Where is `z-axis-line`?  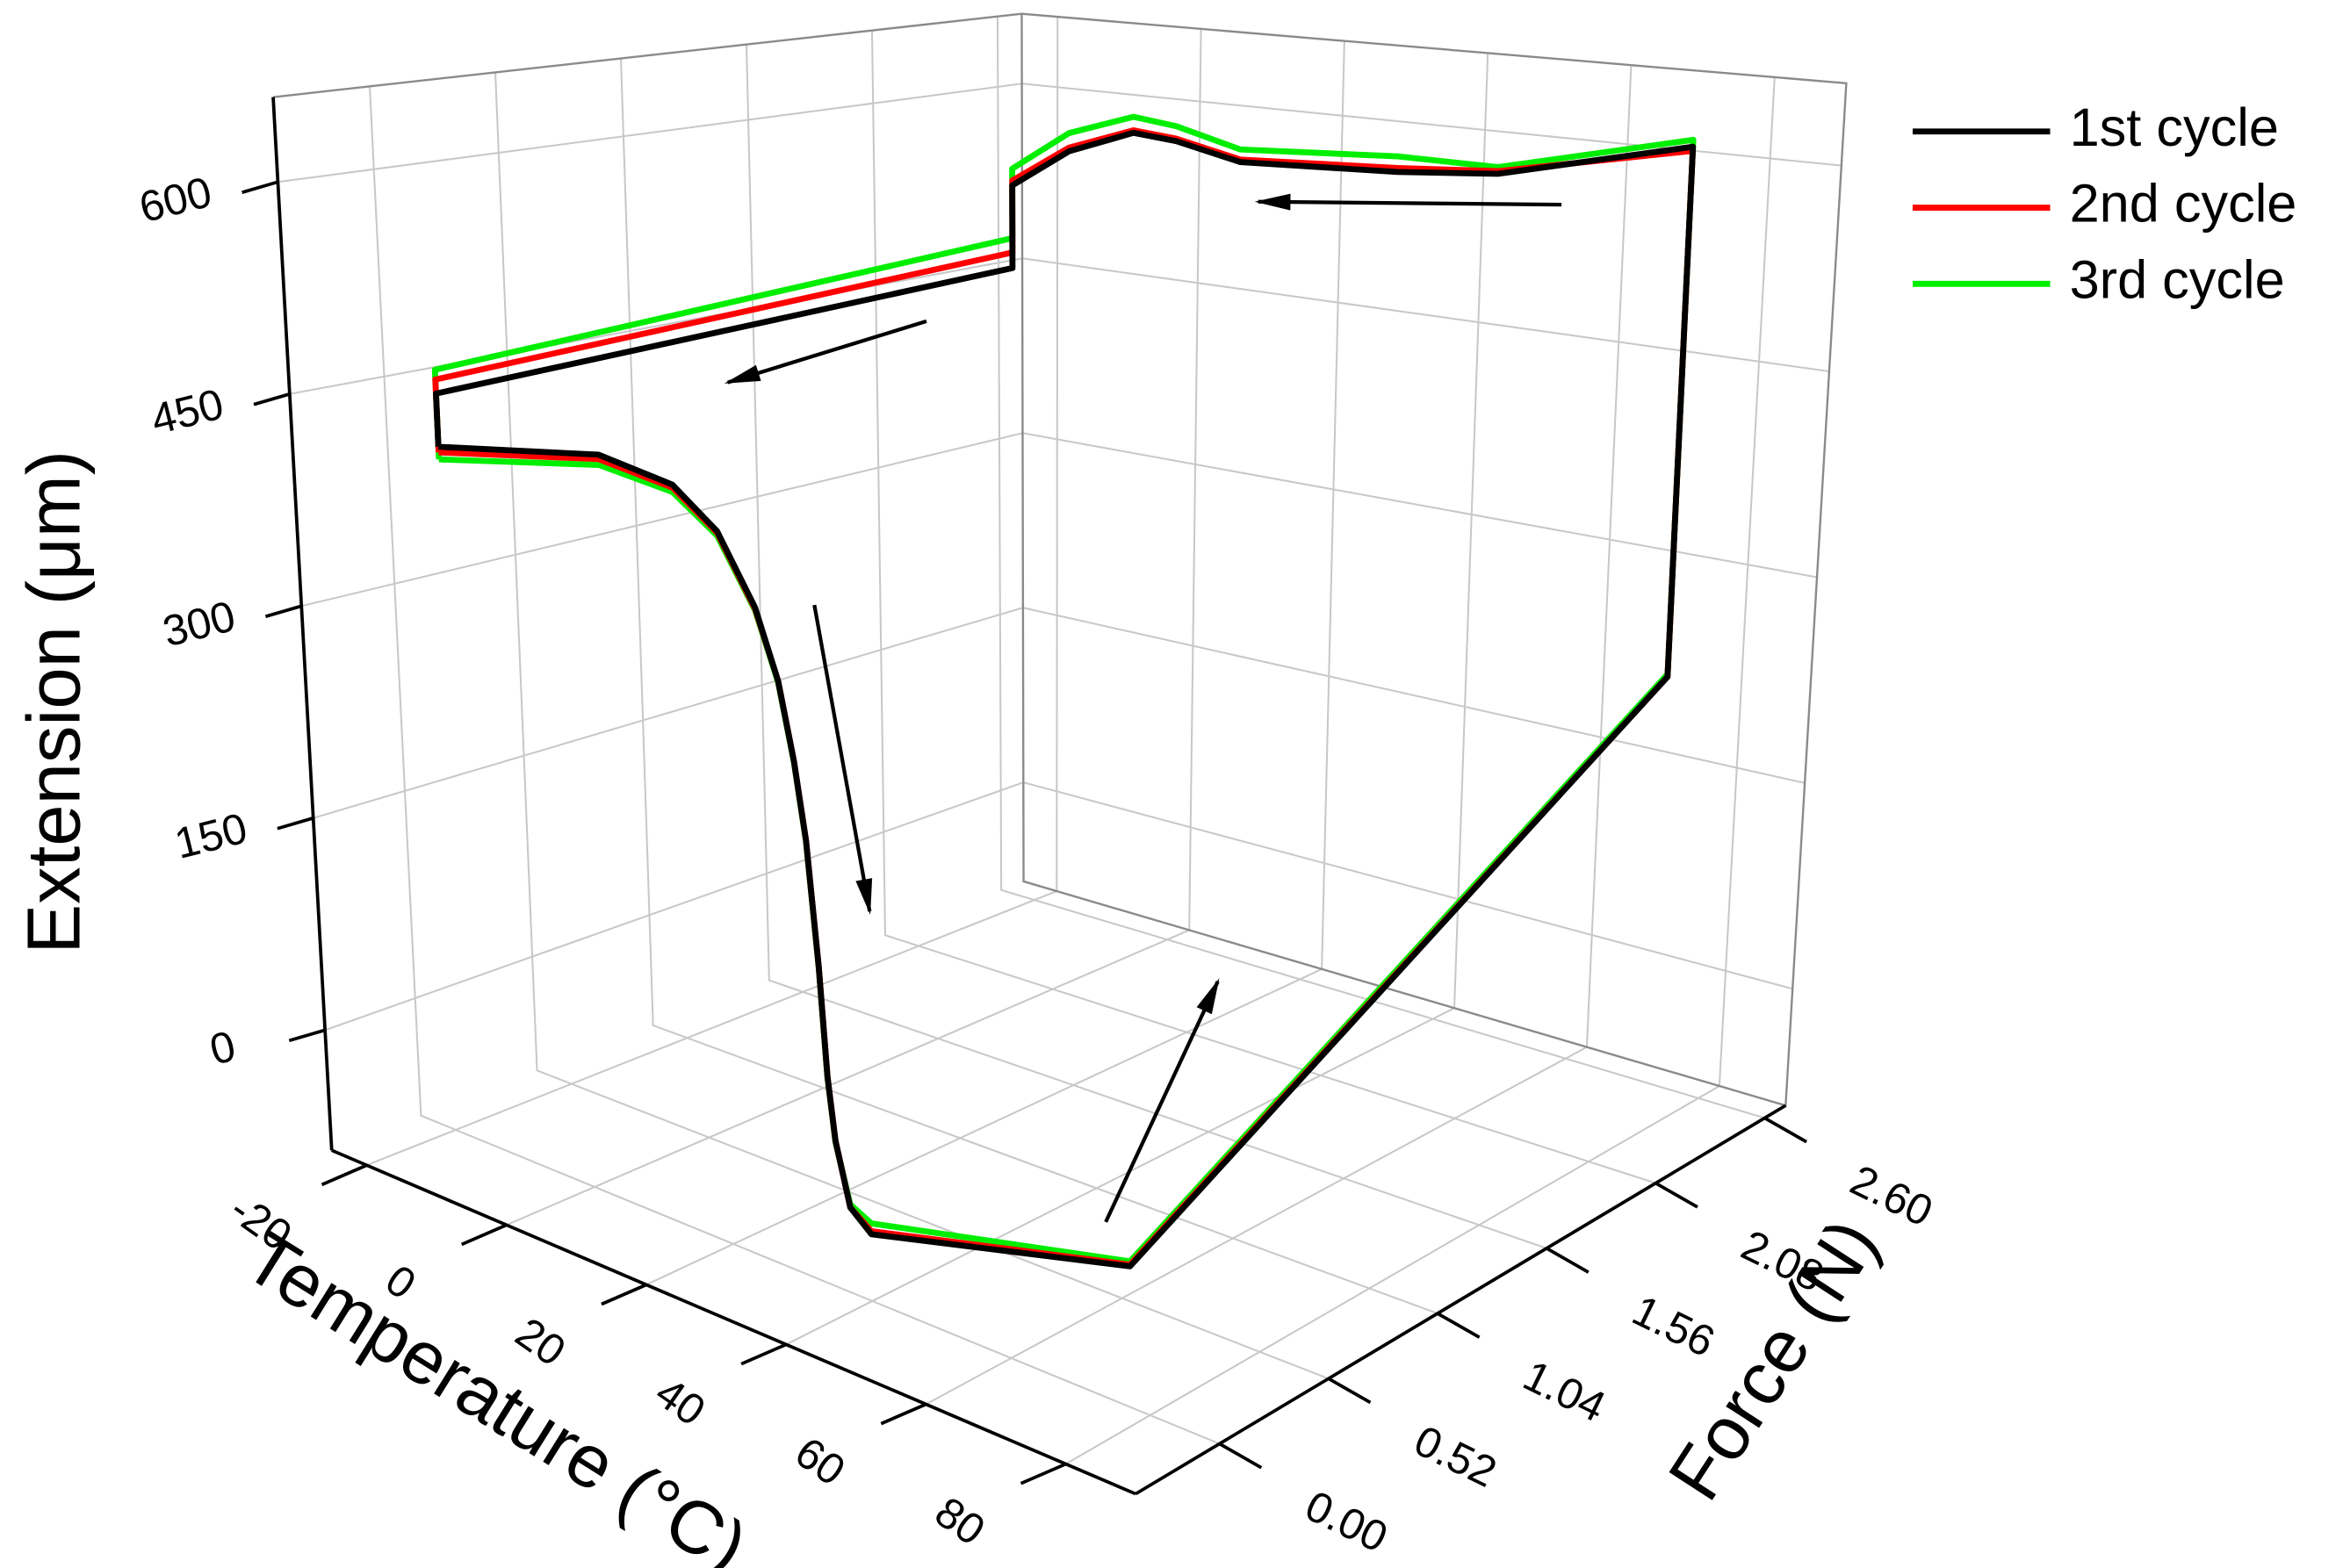
z-axis-line is located at coordinates (302, 624).